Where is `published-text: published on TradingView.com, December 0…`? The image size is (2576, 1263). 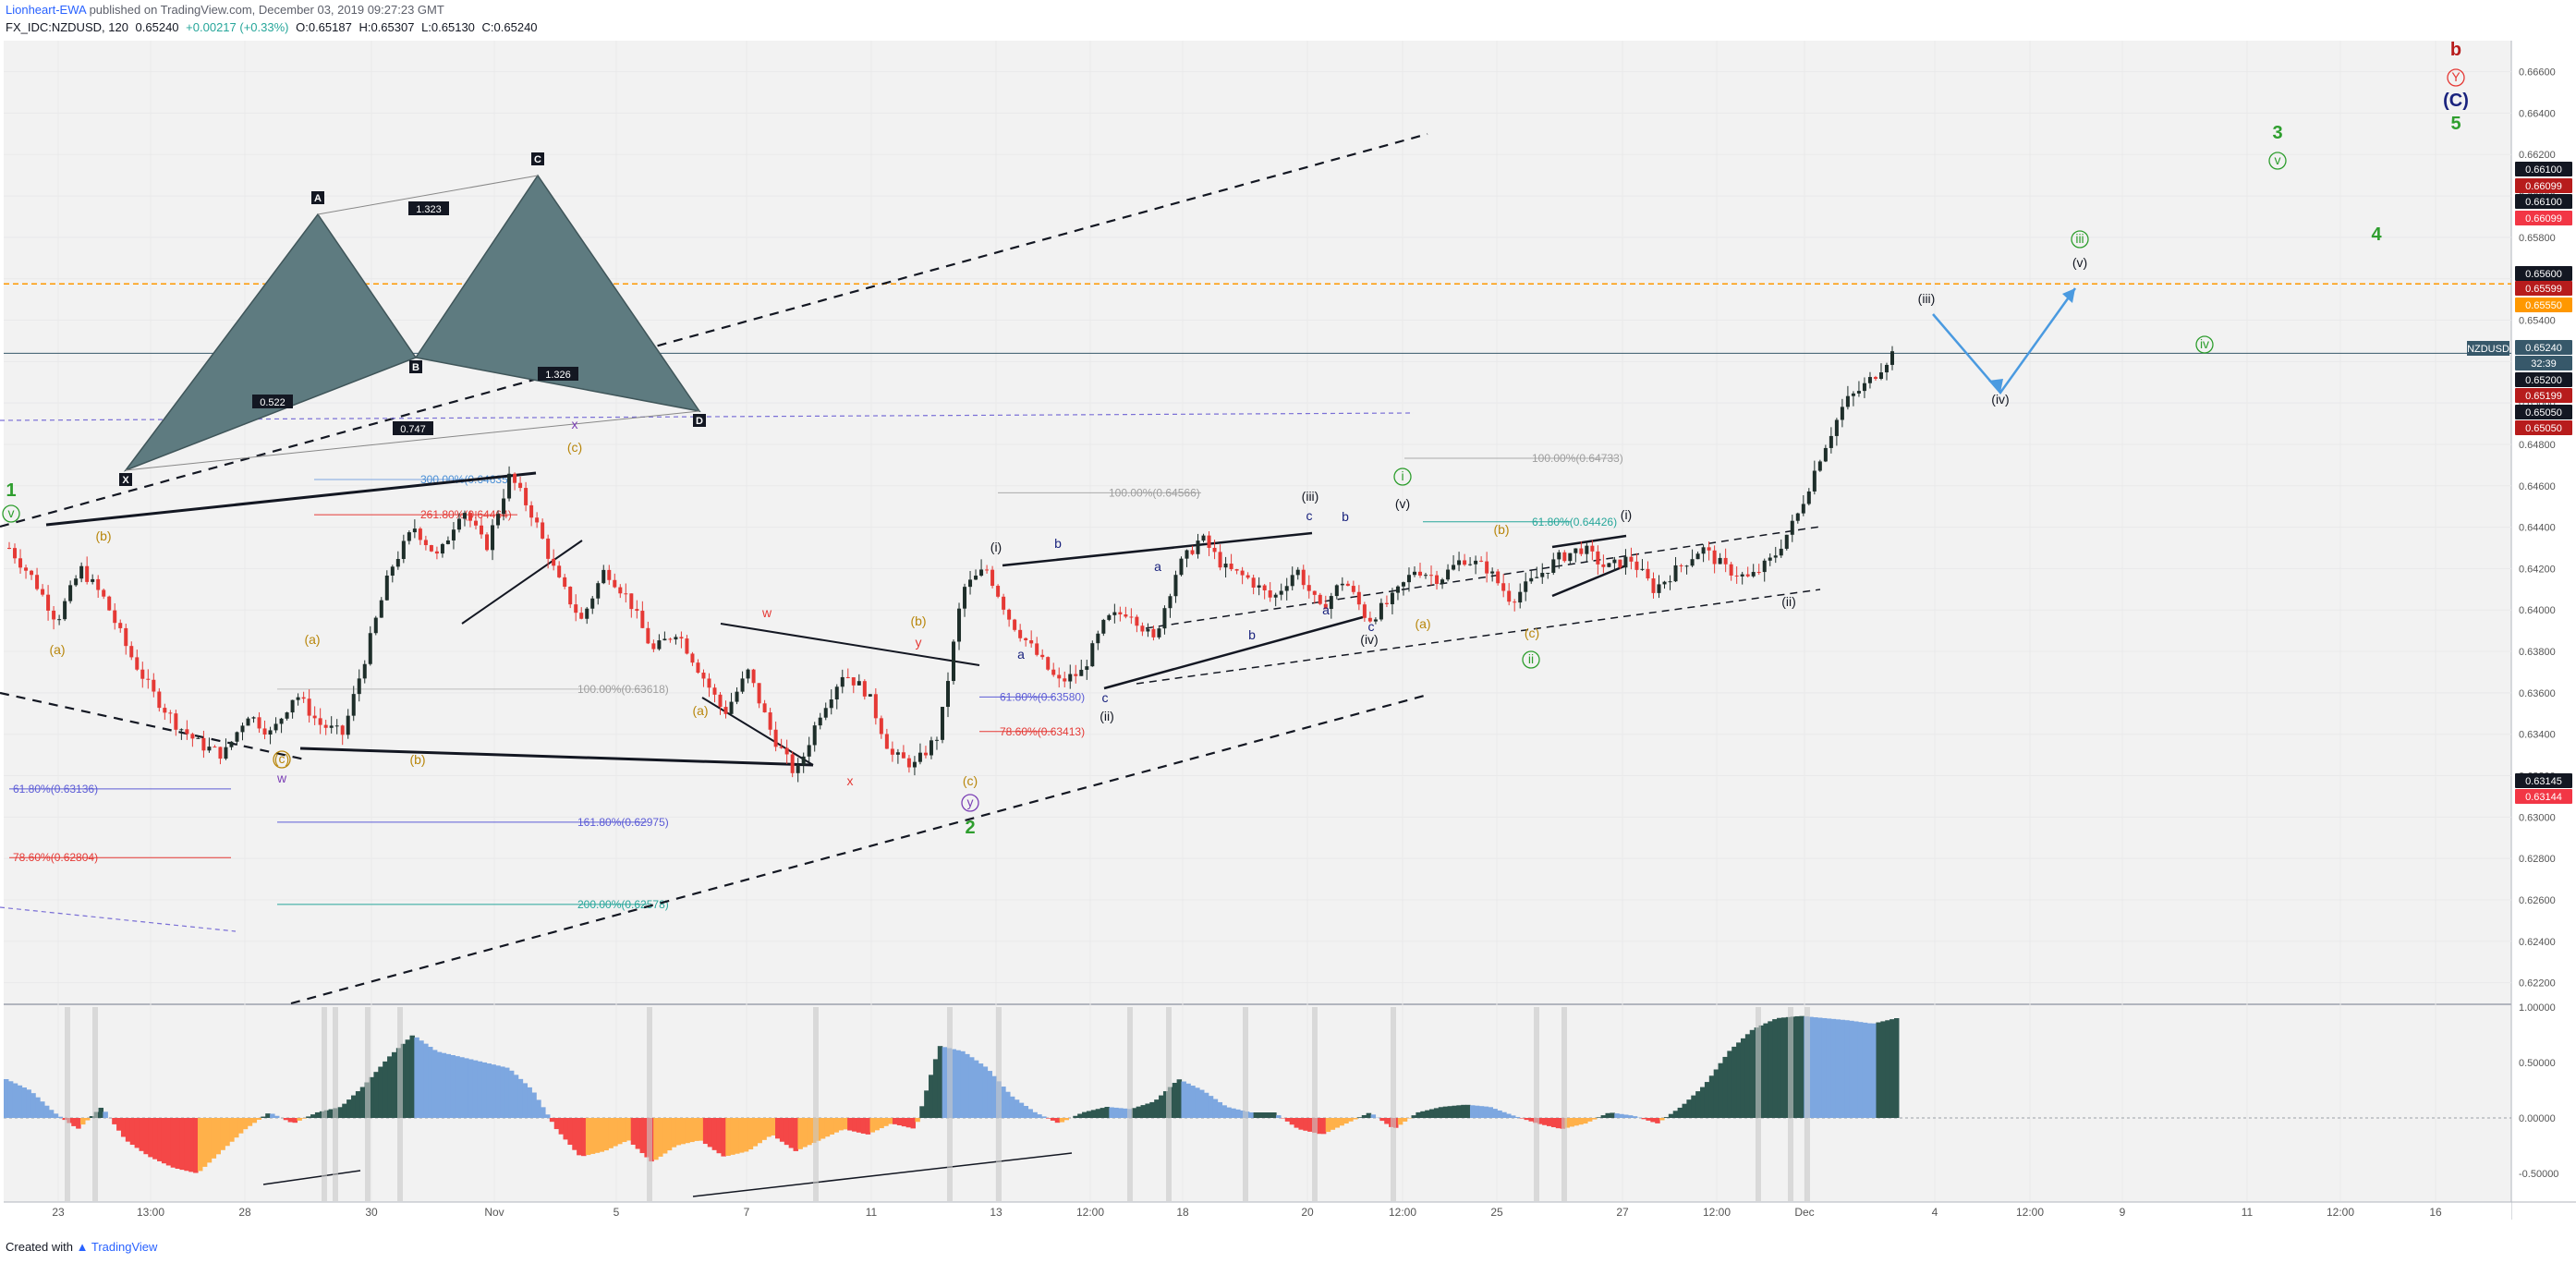 published-text: published on TradingView.com, December 0… is located at coordinates (266, 10).